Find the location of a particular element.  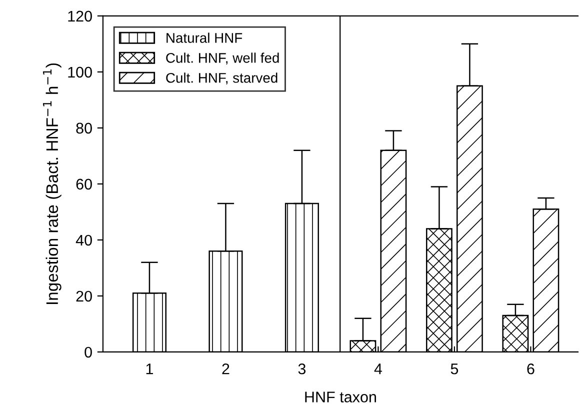

x-tick-label: 6 is located at coordinates (530, 368).